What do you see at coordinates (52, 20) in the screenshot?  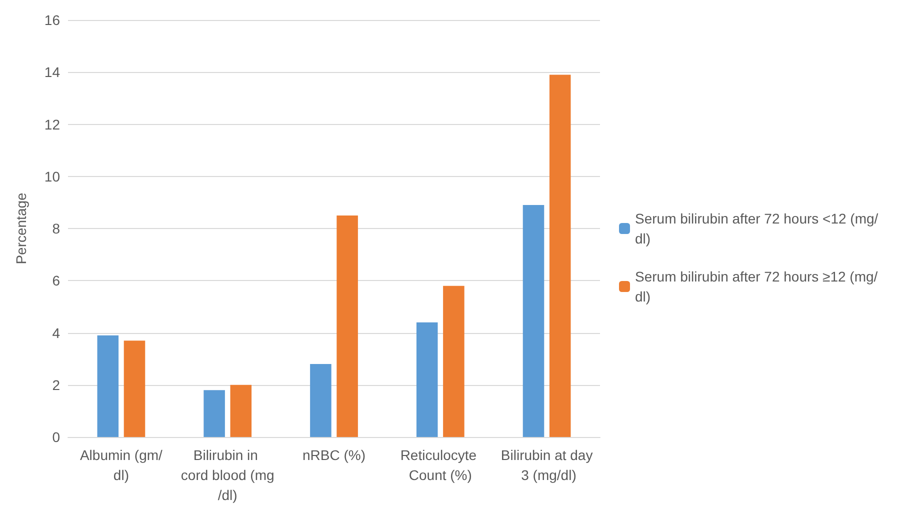 I see `y-tick-label: 16` at bounding box center [52, 20].